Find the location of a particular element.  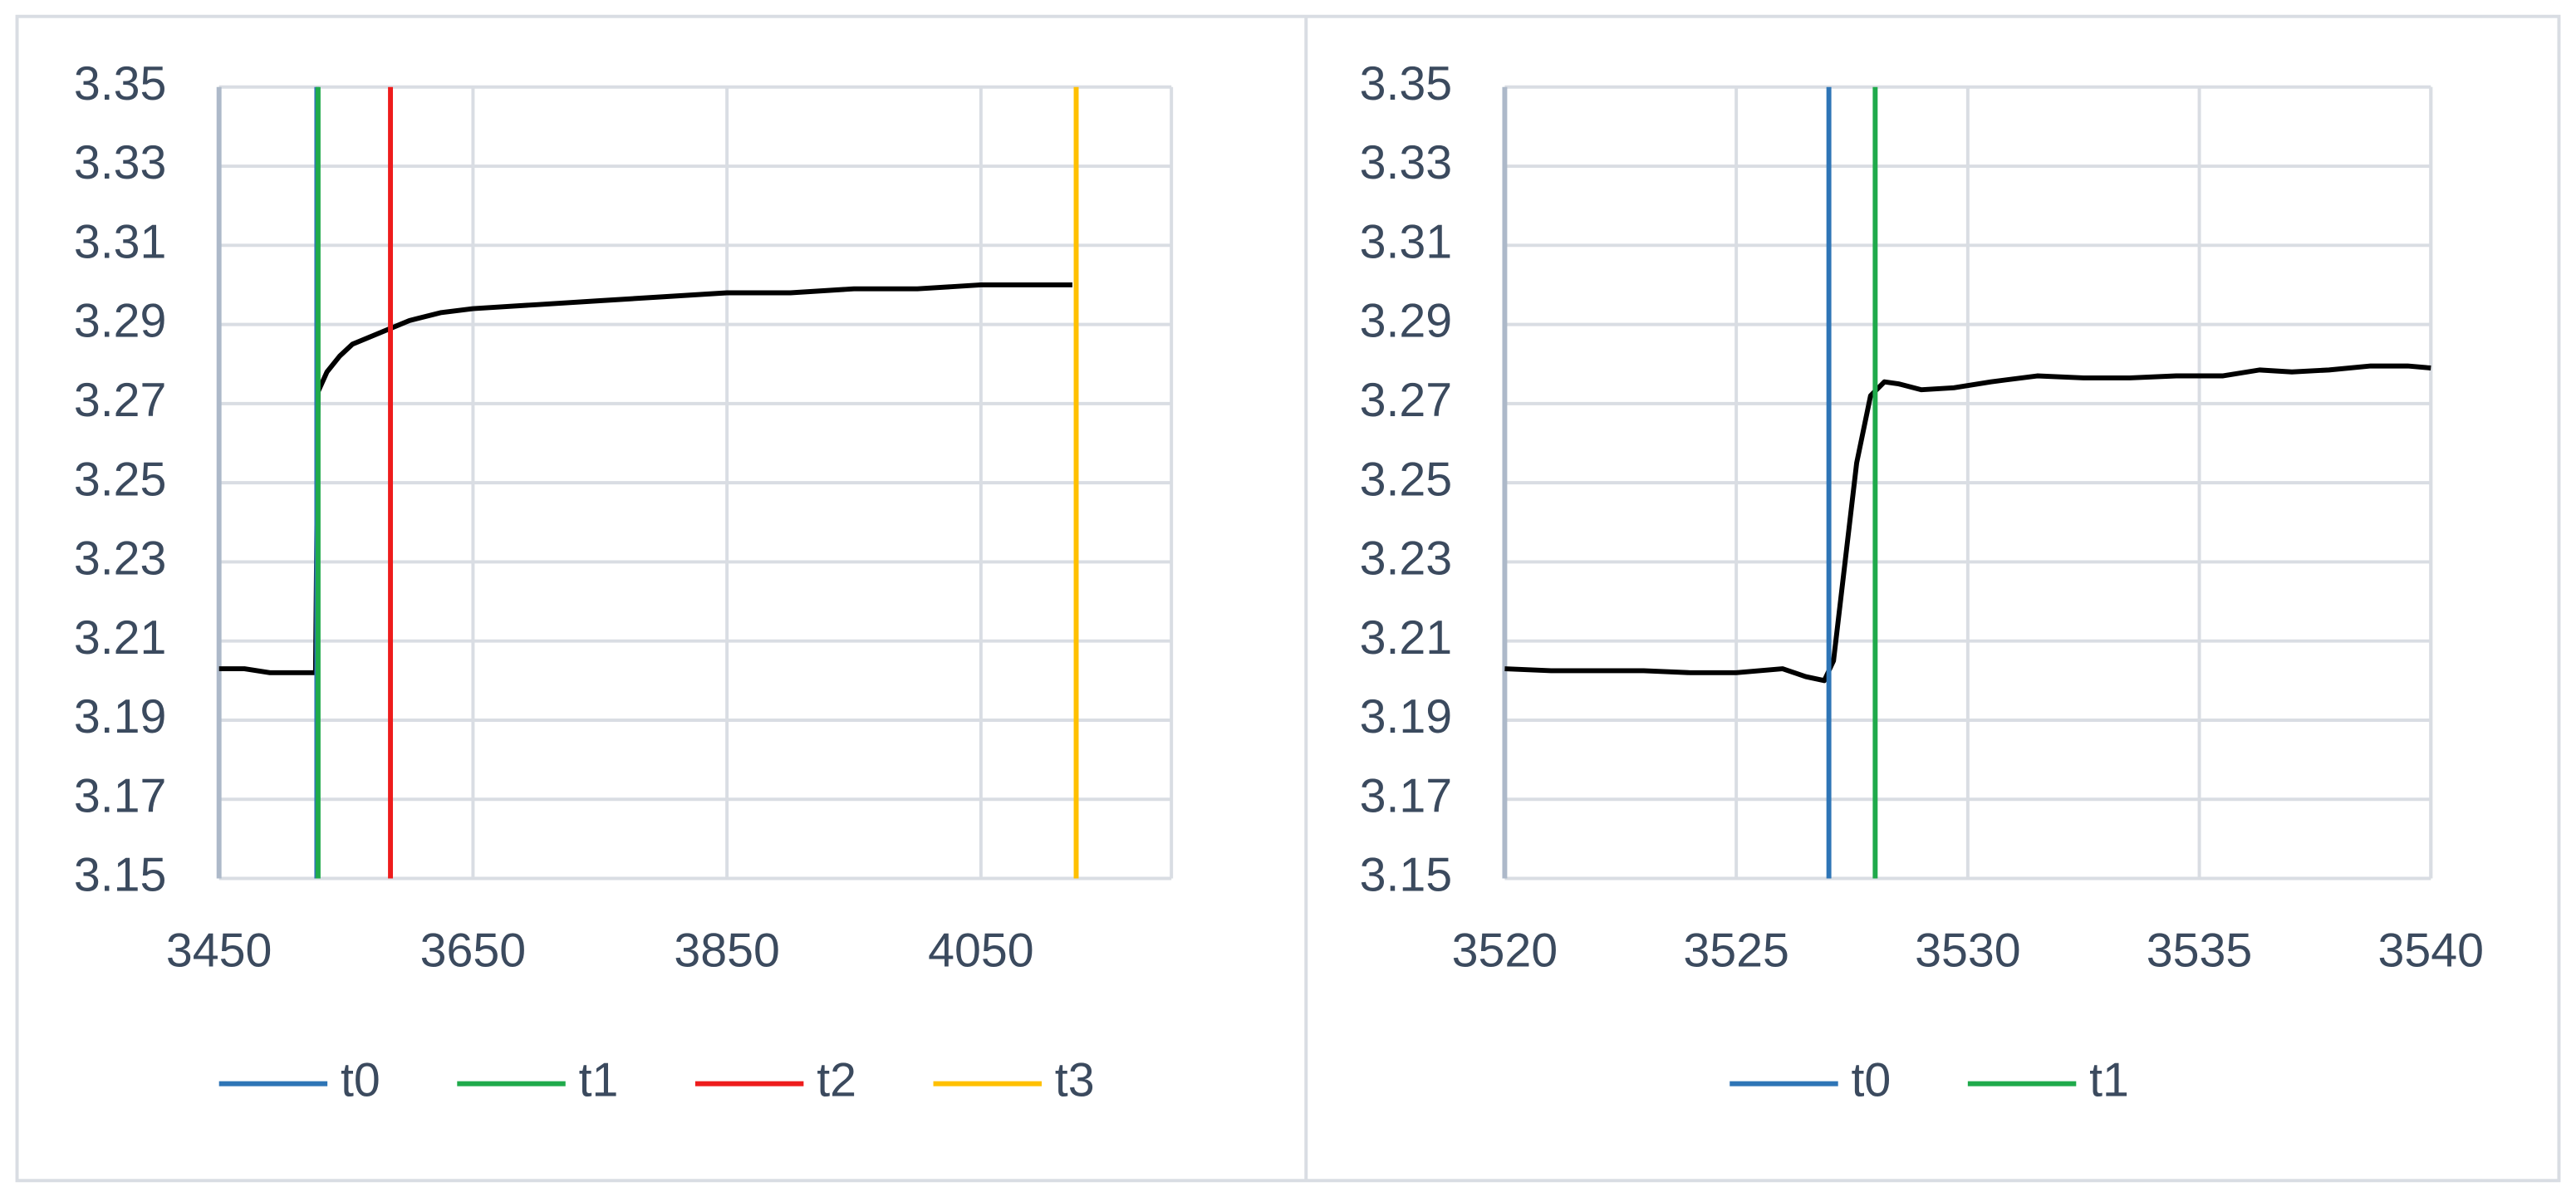

x-tick-label: 3525 is located at coordinates (1735, 951).